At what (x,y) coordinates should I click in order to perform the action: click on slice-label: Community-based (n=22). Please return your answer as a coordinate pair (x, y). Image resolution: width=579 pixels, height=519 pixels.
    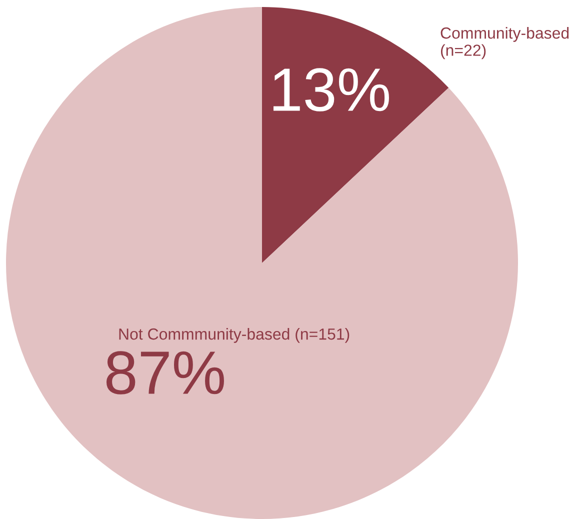
    Looking at the image, I should click on (504, 43).